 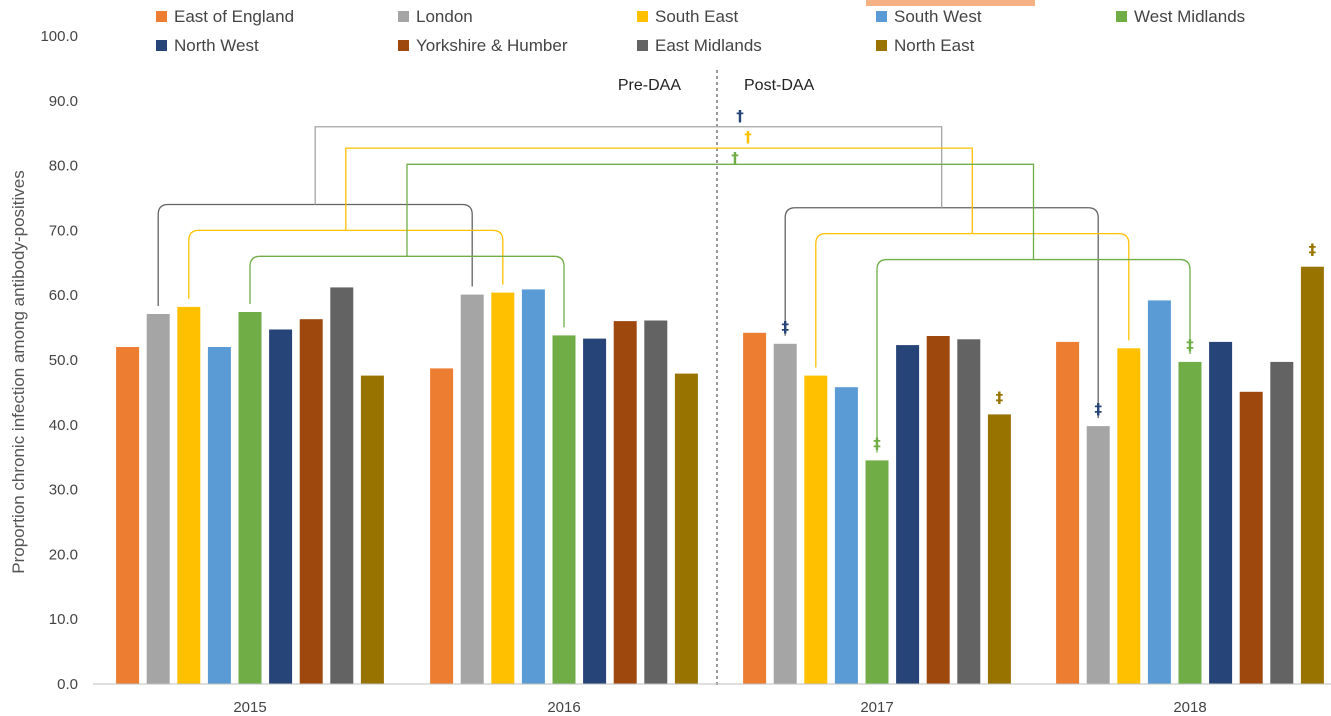 What do you see at coordinates (444, 16) in the screenshot?
I see `legend-entry: London` at bounding box center [444, 16].